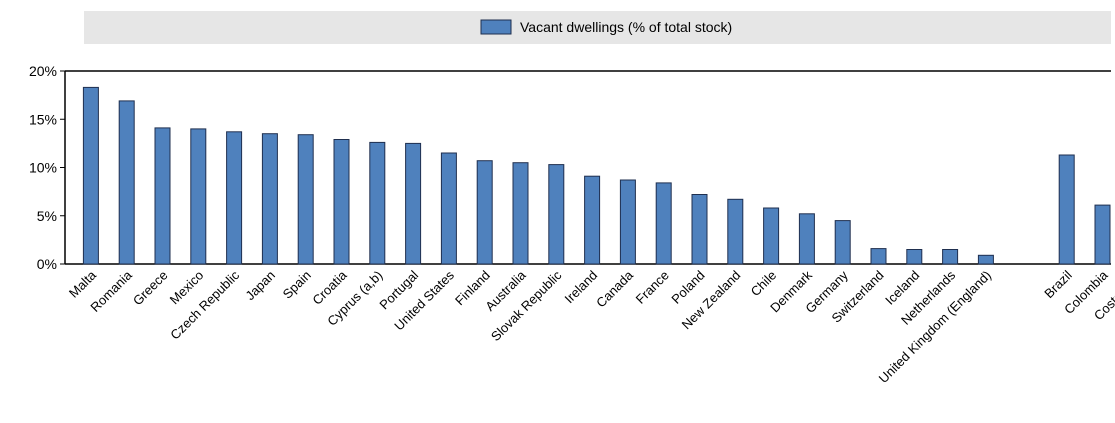 Image resolution: width=1115 pixels, height=423 pixels. I want to click on y-tick-label: 0%, so click(47, 264).